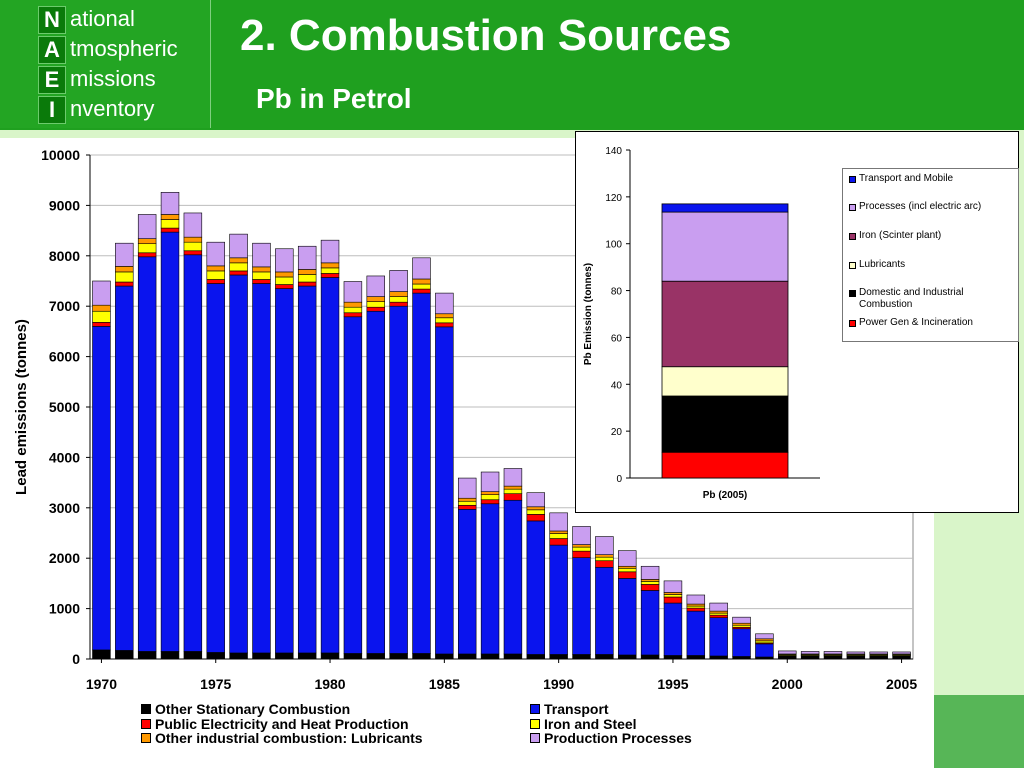 The image size is (1024, 768). What do you see at coordinates (787, 684) in the screenshot?
I see `x-tick-label: 2000` at bounding box center [787, 684].